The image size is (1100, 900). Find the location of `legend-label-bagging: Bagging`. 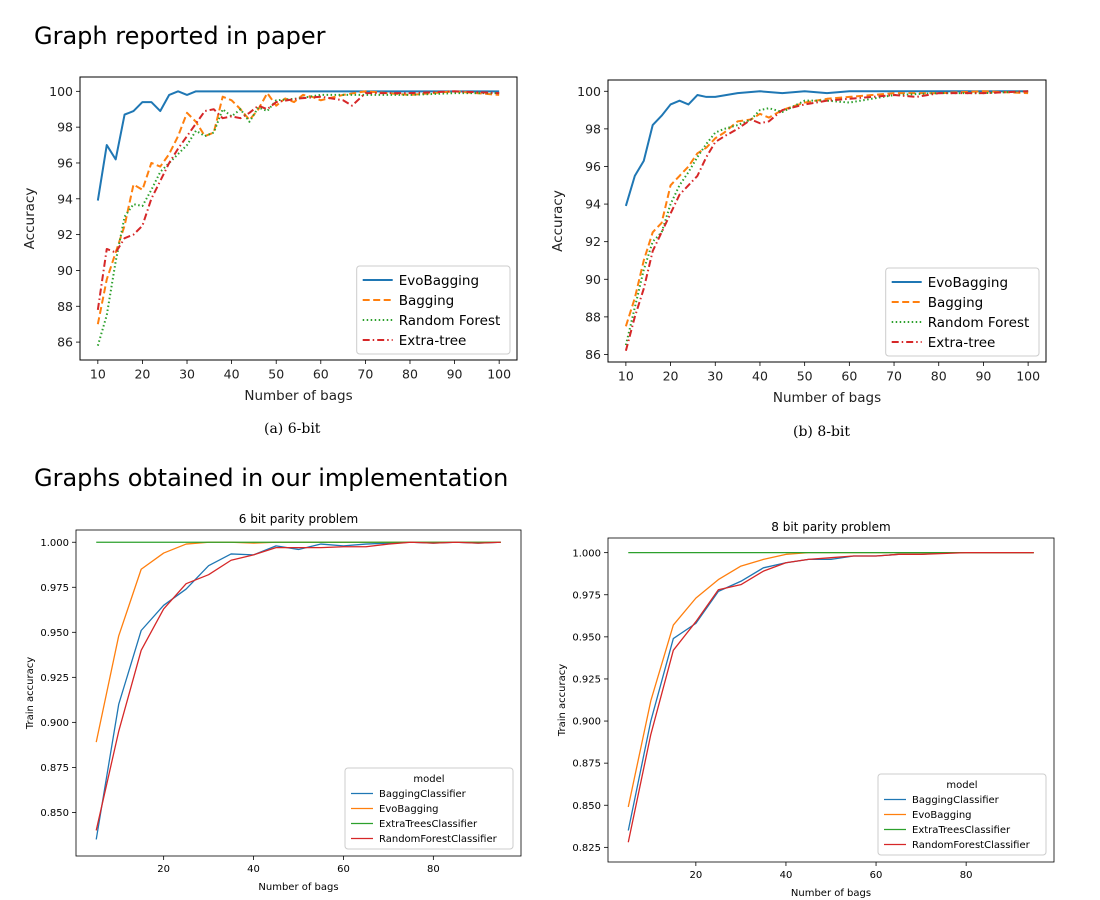

legend-label-bagging: Bagging is located at coordinates (956, 303).